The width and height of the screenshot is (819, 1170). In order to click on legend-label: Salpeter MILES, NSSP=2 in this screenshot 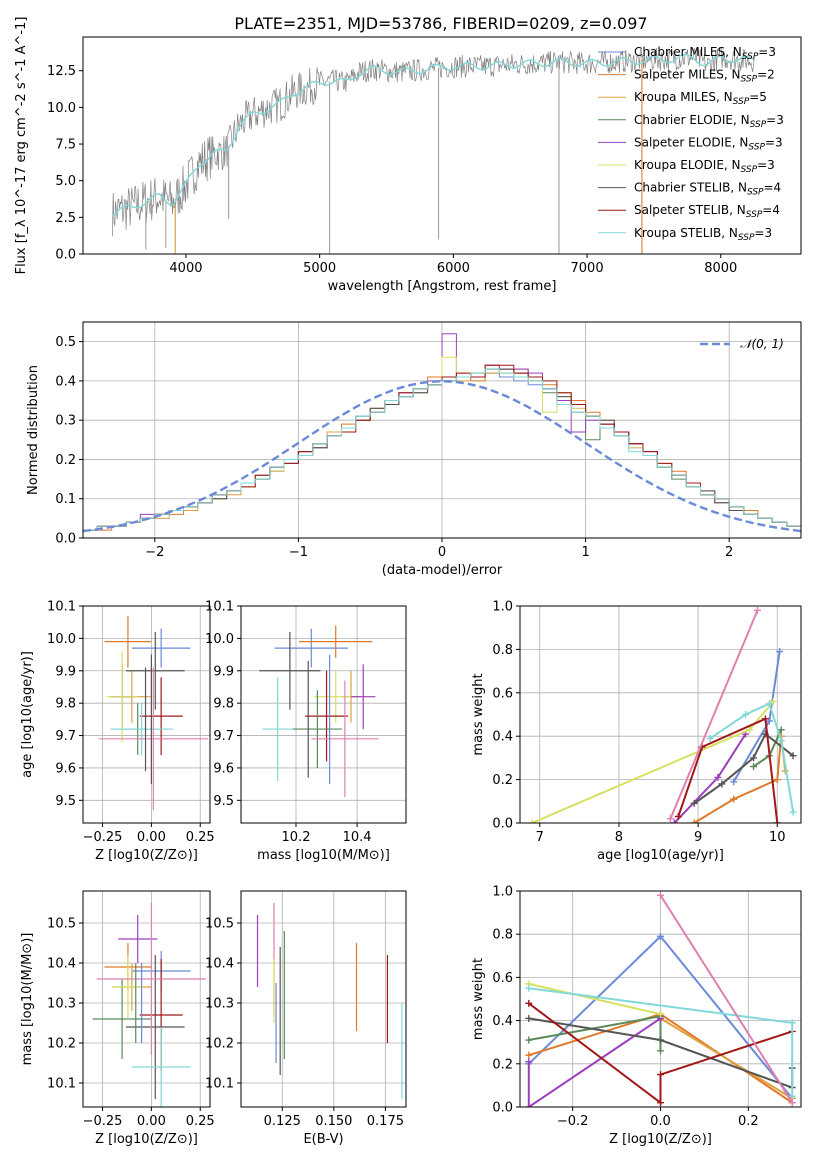, I will do `click(704, 76)`.